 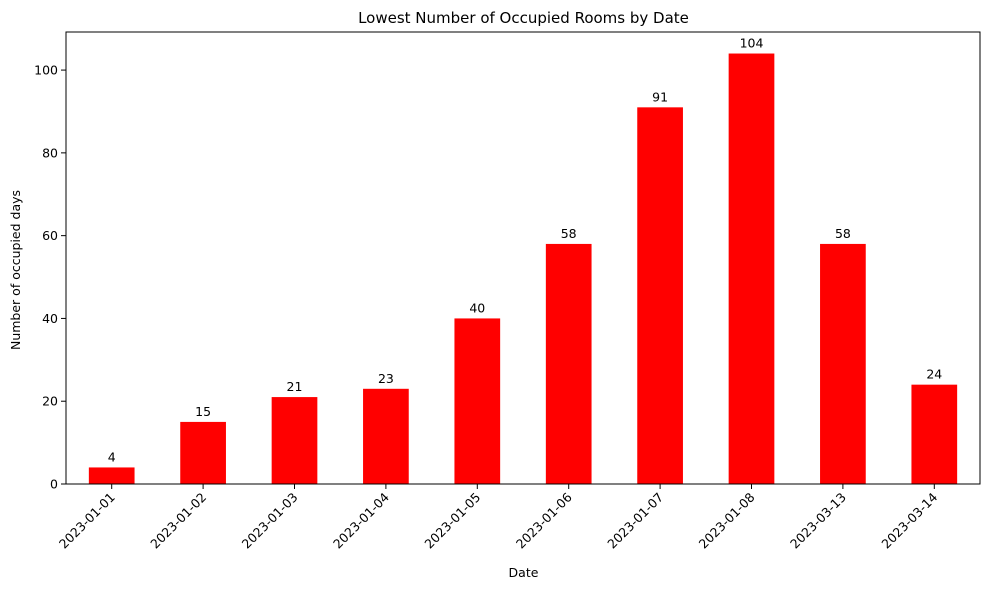 What do you see at coordinates (87, 521) in the screenshot?
I see `x-tick-label-2023-01-01: 2023-01-01` at bounding box center [87, 521].